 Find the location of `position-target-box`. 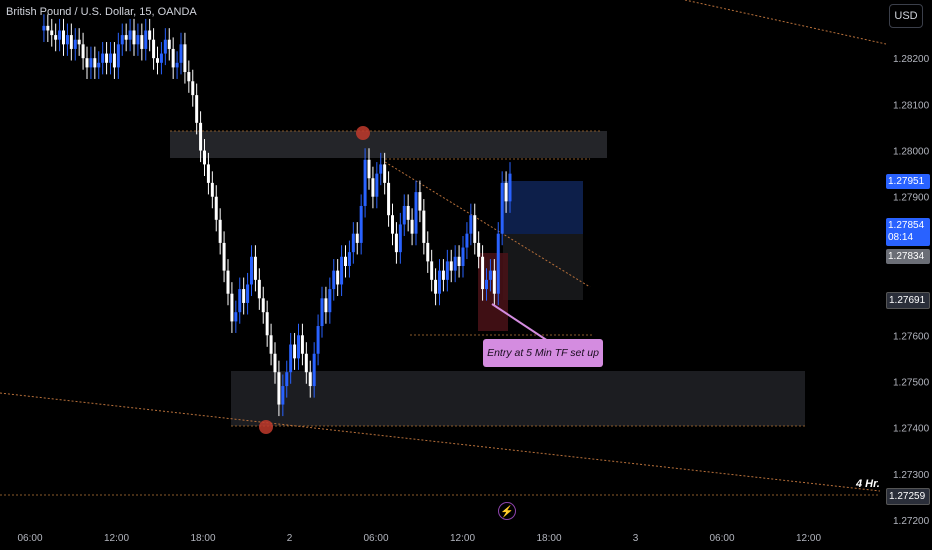

position-target-box is located at coordinates (543, 207).